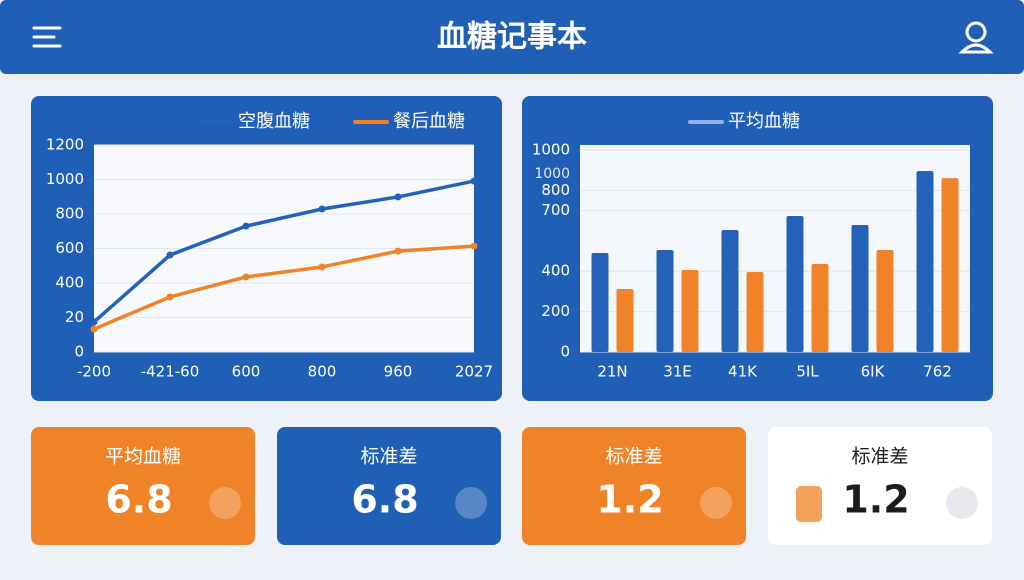 The height and width of the screenshot is (580, 1024). What do you see at coordinates (873, 372) in the screenshot?
I see `x-tick-label: 6IK` at bounding box center [873, 372].